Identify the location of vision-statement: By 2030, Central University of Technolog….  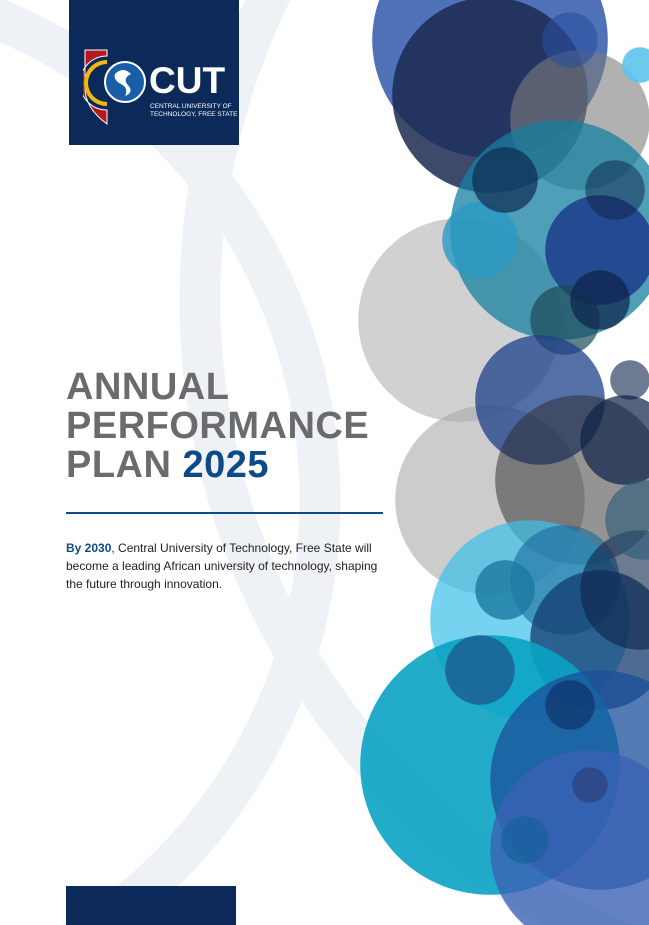
(231, 566).